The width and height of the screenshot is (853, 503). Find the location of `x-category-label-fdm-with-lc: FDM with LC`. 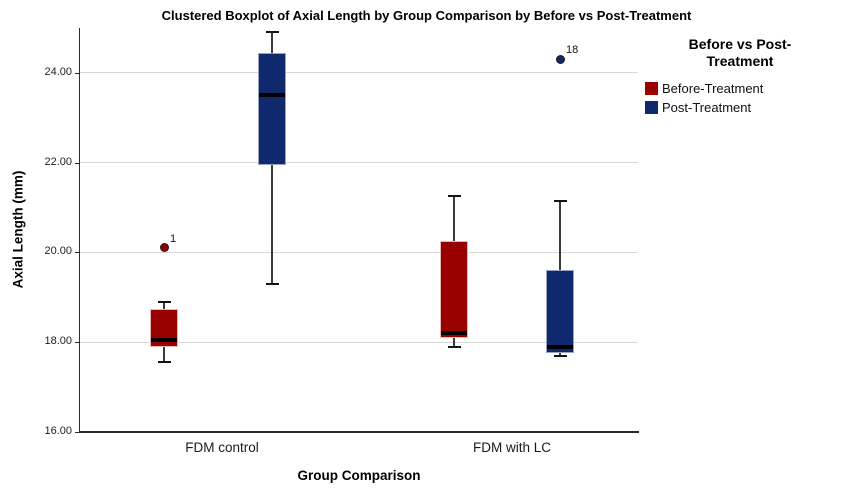

x-category-label-fdm-with-lc: FDM with LC is located at coordinates (512, 447).